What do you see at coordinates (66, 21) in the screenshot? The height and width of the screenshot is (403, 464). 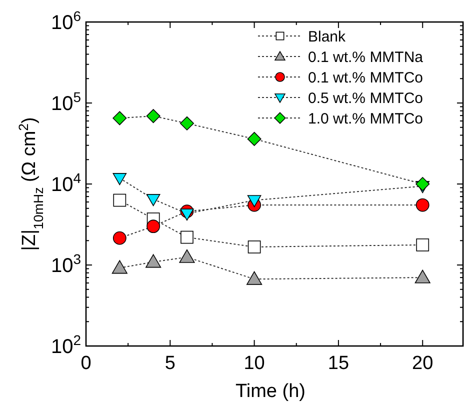 I see `y-tick-label: 10$^{6}$` at bounding box center [66, 21].